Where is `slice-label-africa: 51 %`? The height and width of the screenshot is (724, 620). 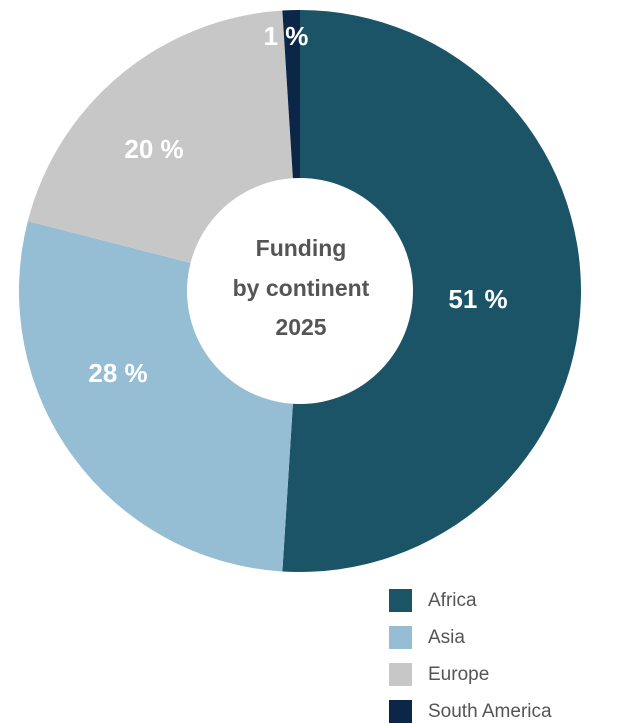 slice-label-africa: 51 % is located at coordinates (477, 299).